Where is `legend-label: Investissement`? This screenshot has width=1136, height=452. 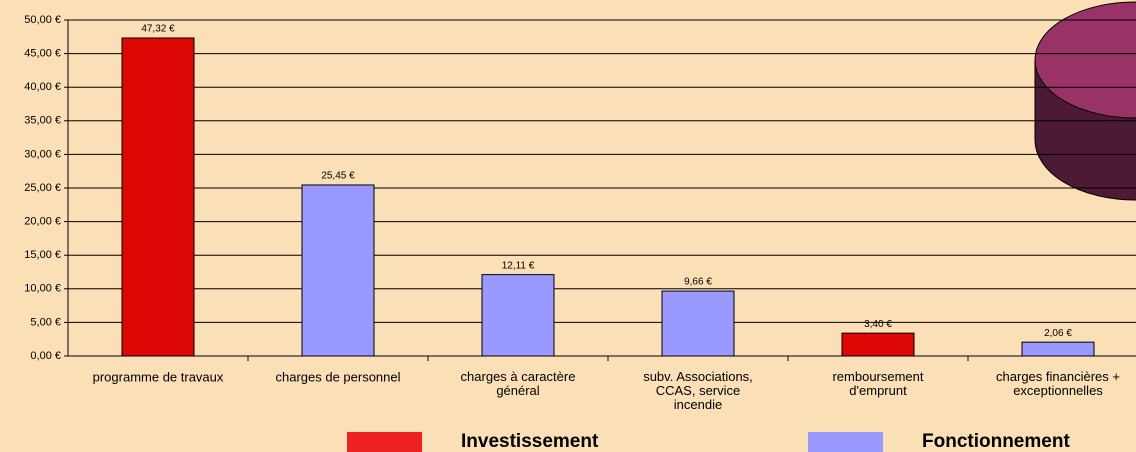
legend-label: Investissement is located at coordinates (530, 441).